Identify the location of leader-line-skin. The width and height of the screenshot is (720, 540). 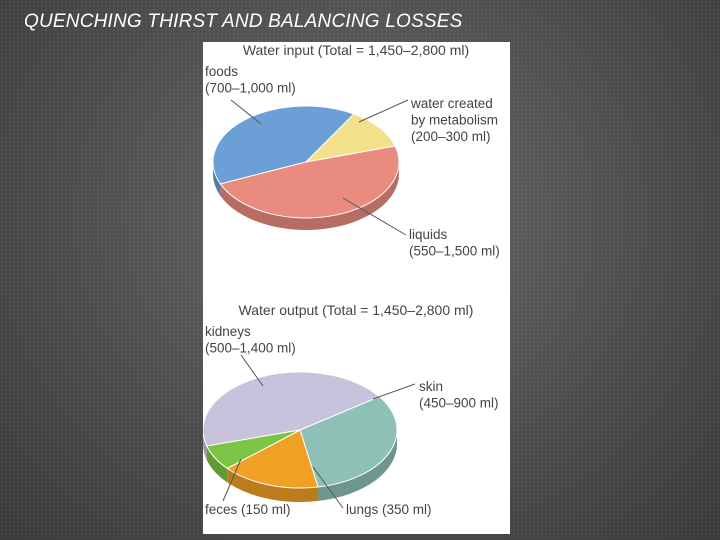
(394, 391).